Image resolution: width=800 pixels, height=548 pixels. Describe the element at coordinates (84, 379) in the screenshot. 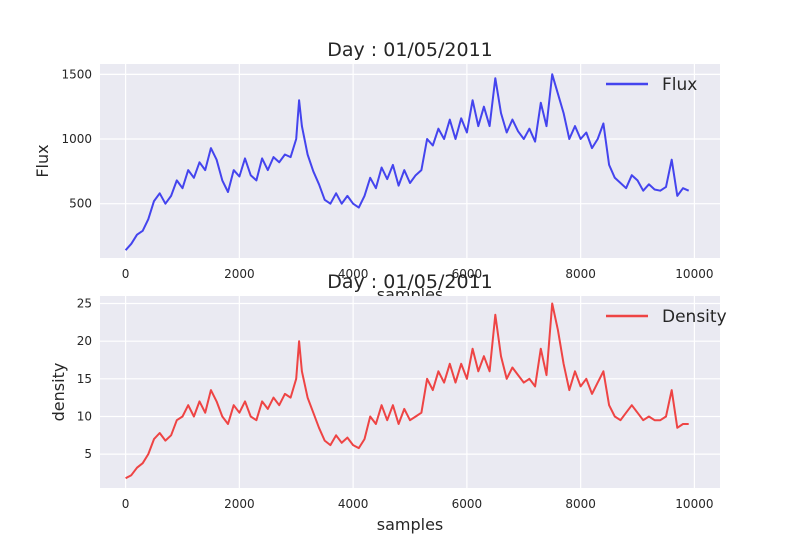

I see `y-tick-label: 15` at that location.